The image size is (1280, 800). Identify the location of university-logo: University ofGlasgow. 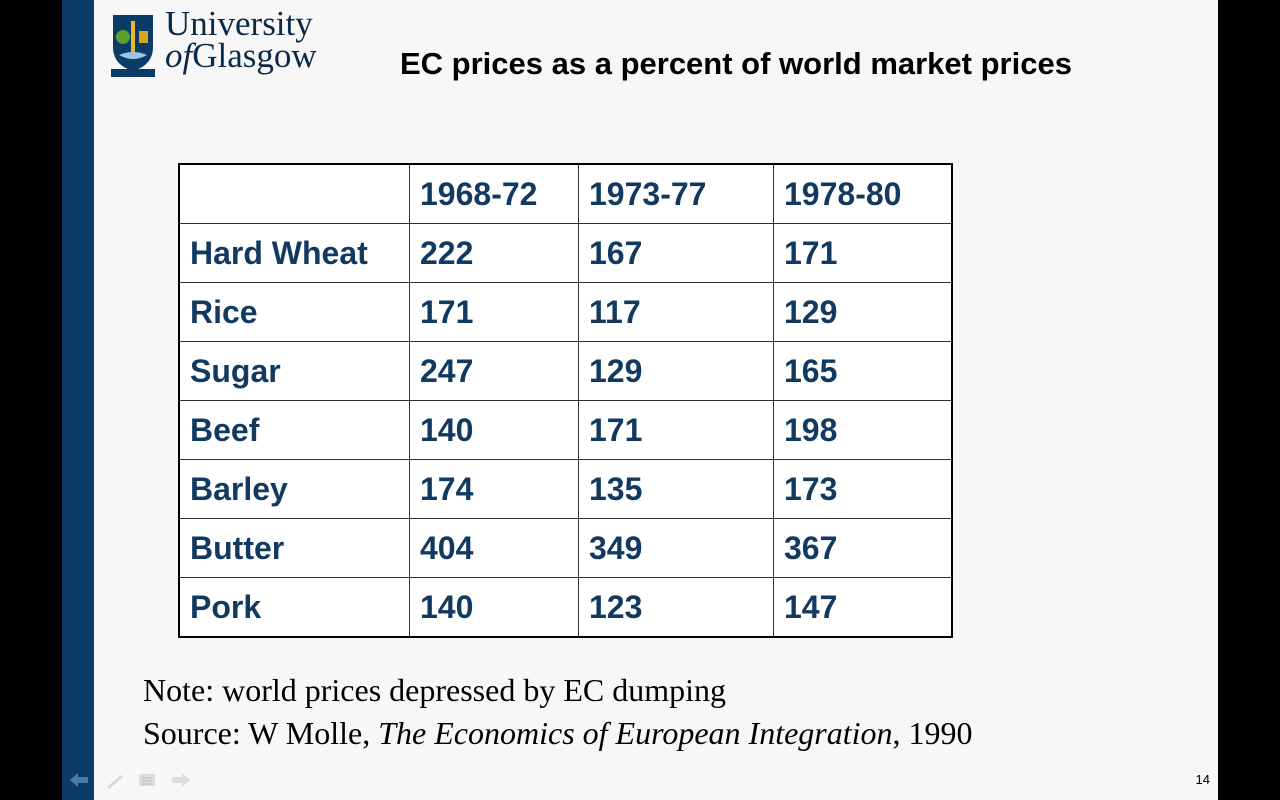
(226, 43).